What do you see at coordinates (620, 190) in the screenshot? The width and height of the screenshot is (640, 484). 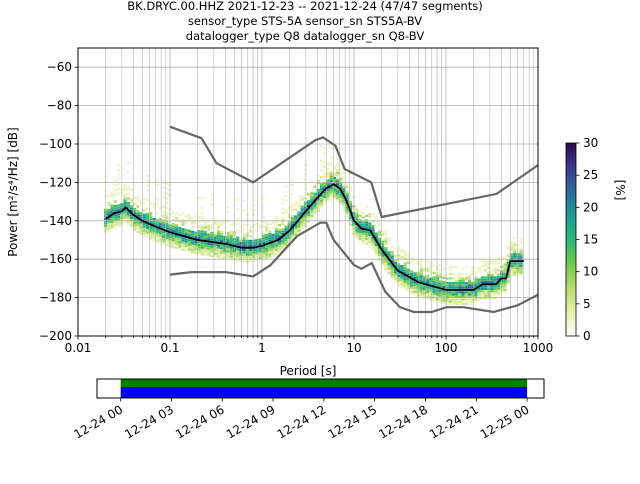 I see `colorbar-label: [%]` at bounding box center [620, 190].